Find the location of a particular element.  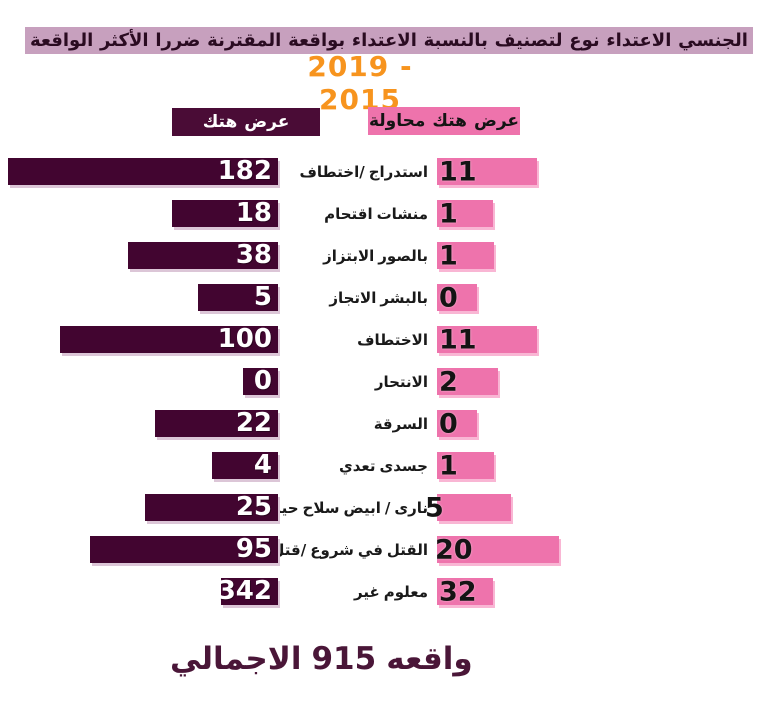

category-label: الاختطاف is located at coordinates (357, 339).